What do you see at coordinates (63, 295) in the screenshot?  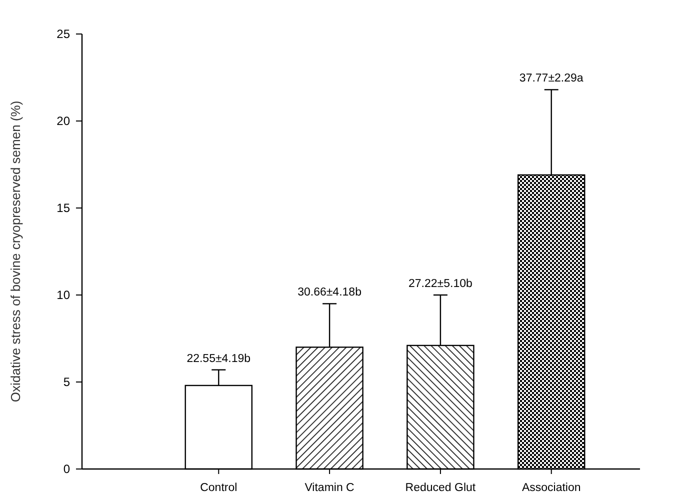 I see `y-tick-label: 10` at bounding box center [63, 295].